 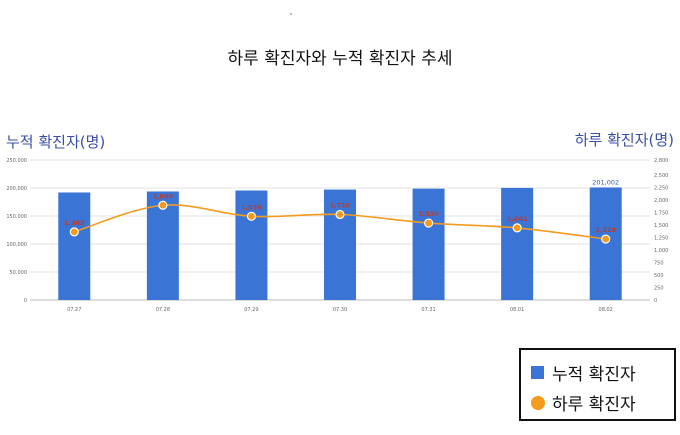 What do you see at coordinates (16, 217) in the screenshot?
I see `y-tick-left: 150,000` at bounding box center [16, 217].